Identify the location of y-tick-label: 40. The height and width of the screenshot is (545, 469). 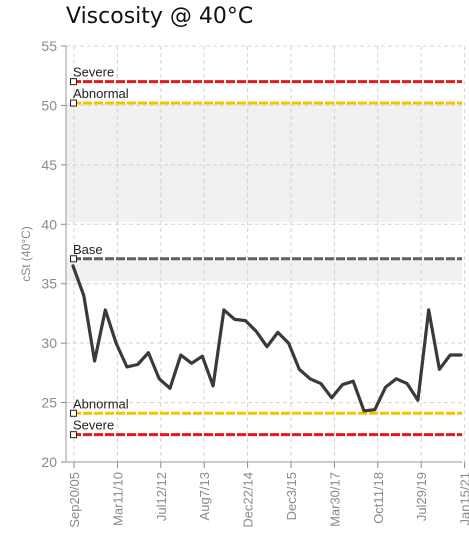
(49, 224).